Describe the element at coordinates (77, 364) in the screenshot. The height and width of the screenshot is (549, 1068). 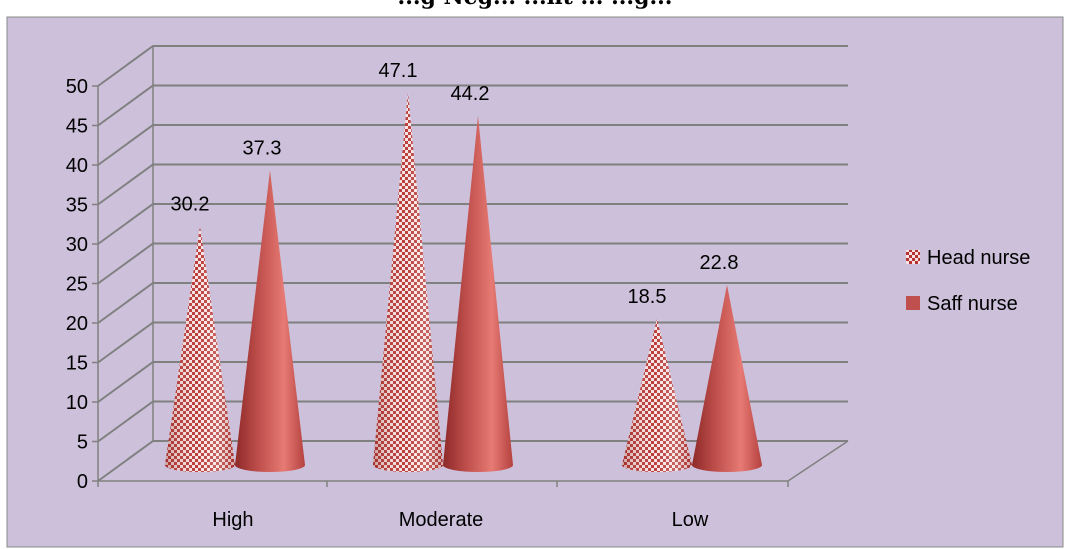
I see `y-tick-label: 15` at that location.